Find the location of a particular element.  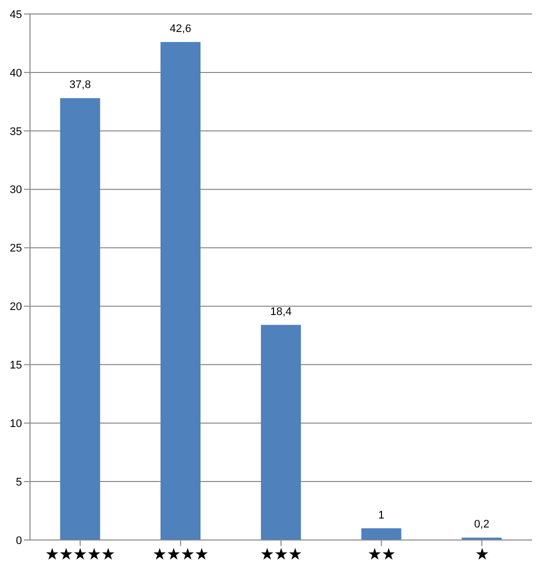

data-label: 37,8 is located at coordinates (80, 85).